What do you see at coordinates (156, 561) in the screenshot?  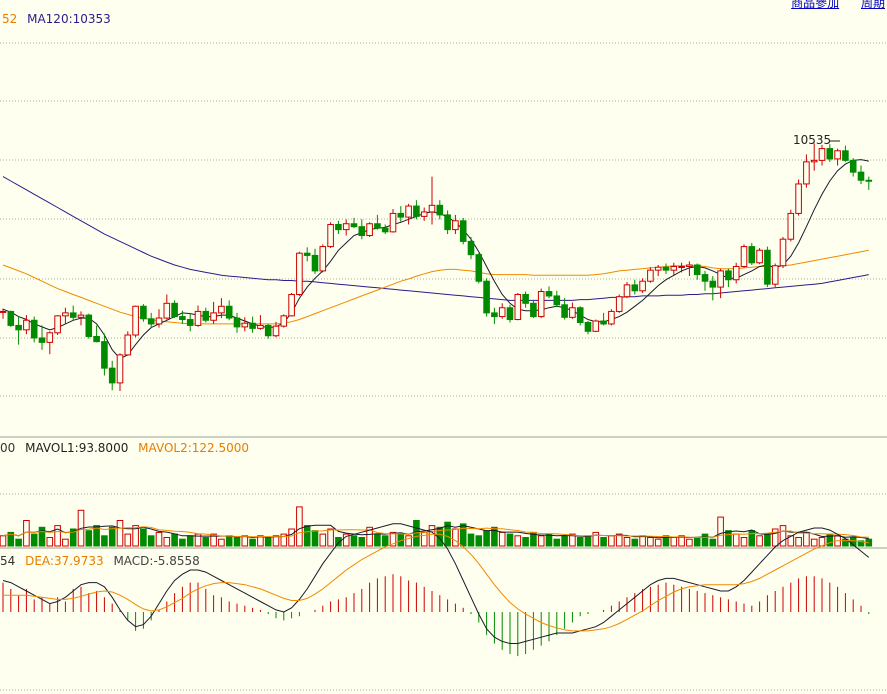 I see `macd-legend-macd: MACD:-5.8558` at bounding box center [156, 561].